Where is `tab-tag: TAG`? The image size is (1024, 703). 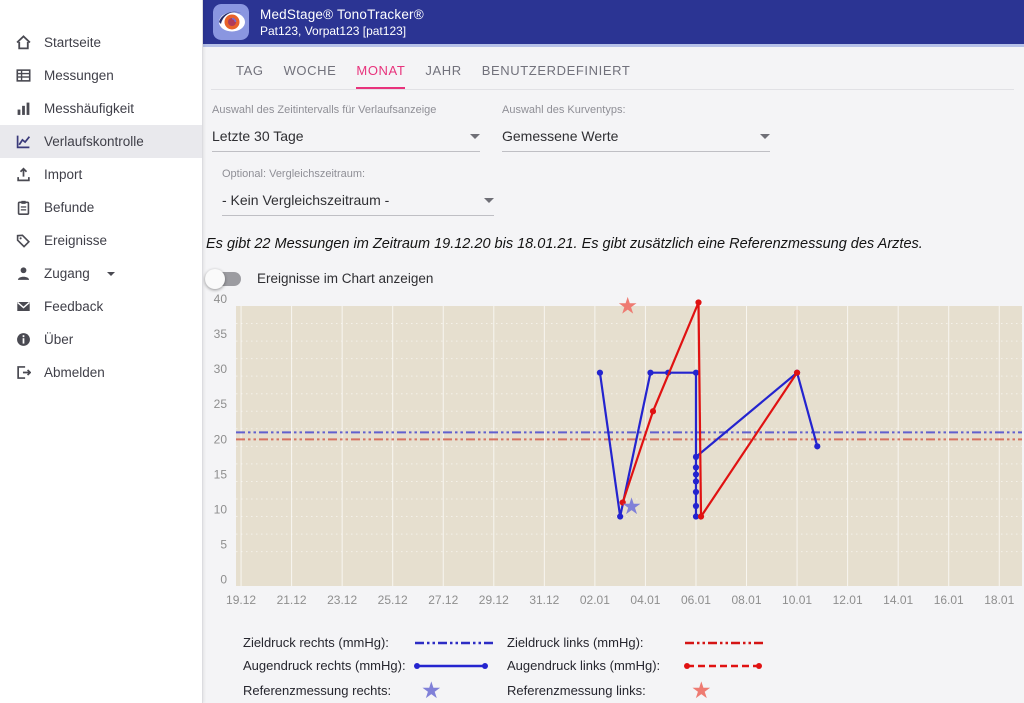
tab-tag: TAG is located at coordinates (250, 70).